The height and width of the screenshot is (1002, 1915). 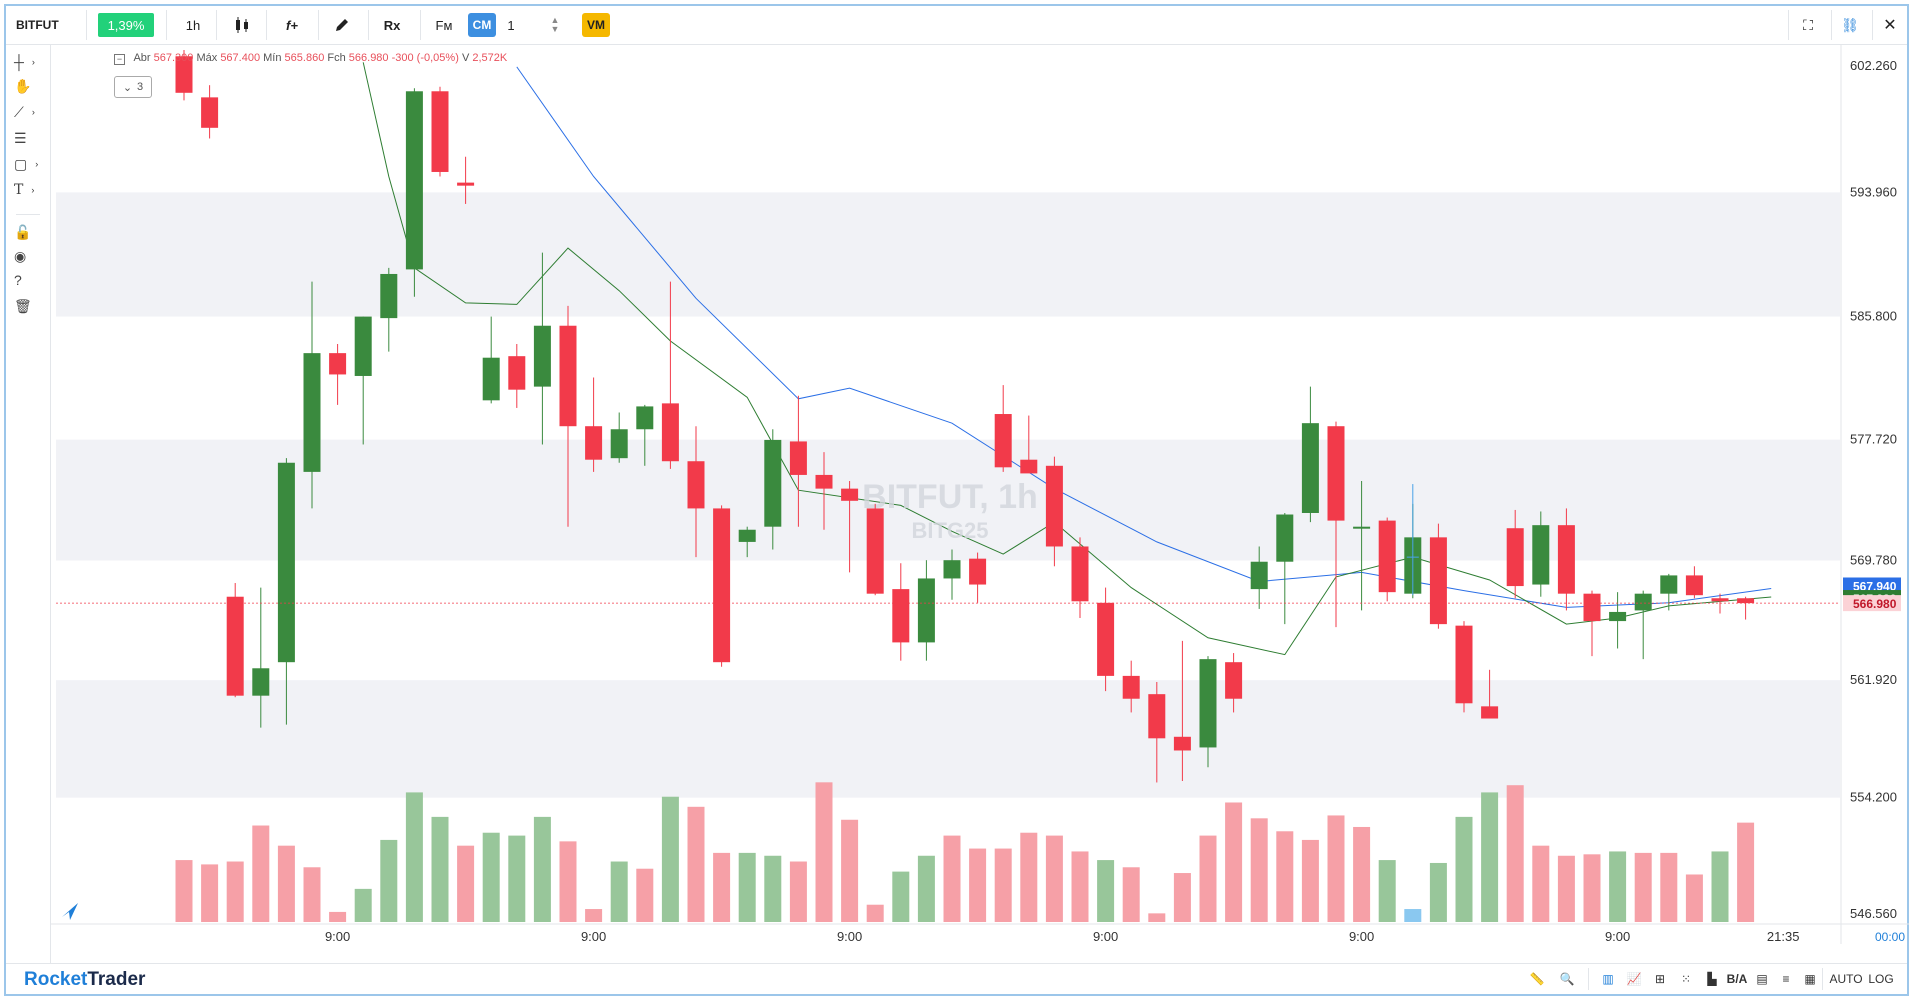 I want to click on panel-icon: ▦, so click(x=1810, y=979).